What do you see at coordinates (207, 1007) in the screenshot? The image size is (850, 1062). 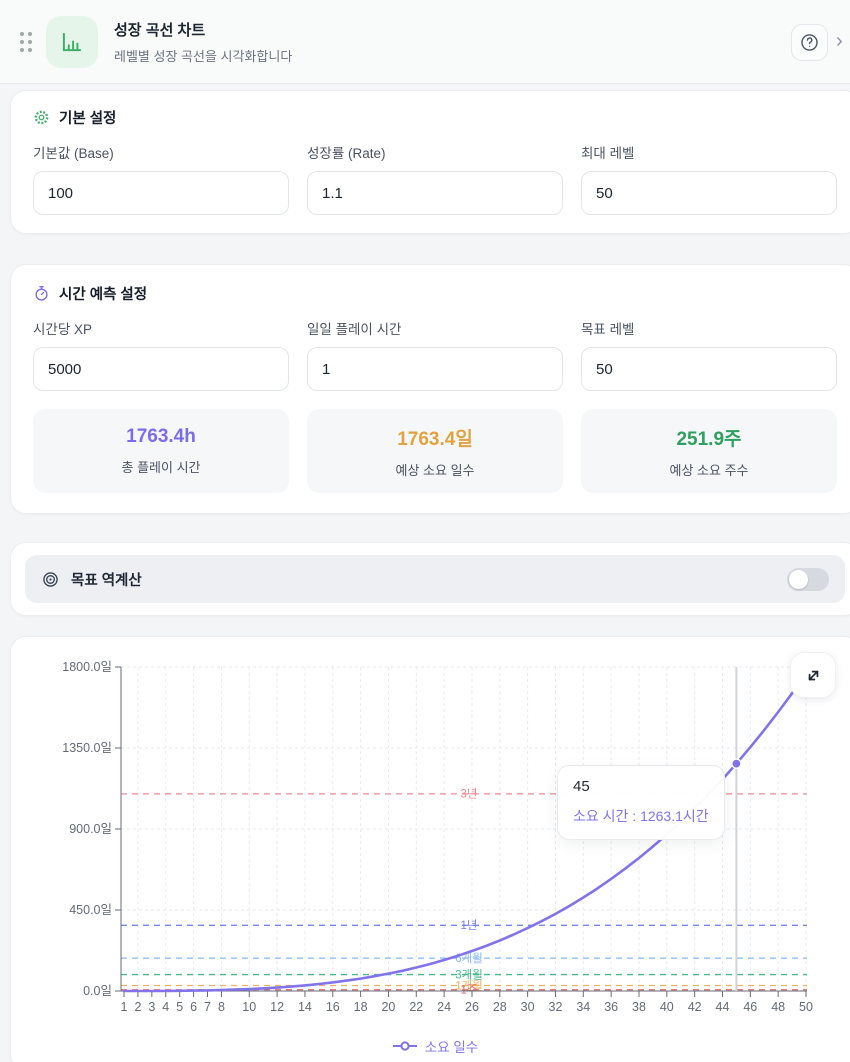 I see `svg-text: 7` at bounding box center [207, 1007].